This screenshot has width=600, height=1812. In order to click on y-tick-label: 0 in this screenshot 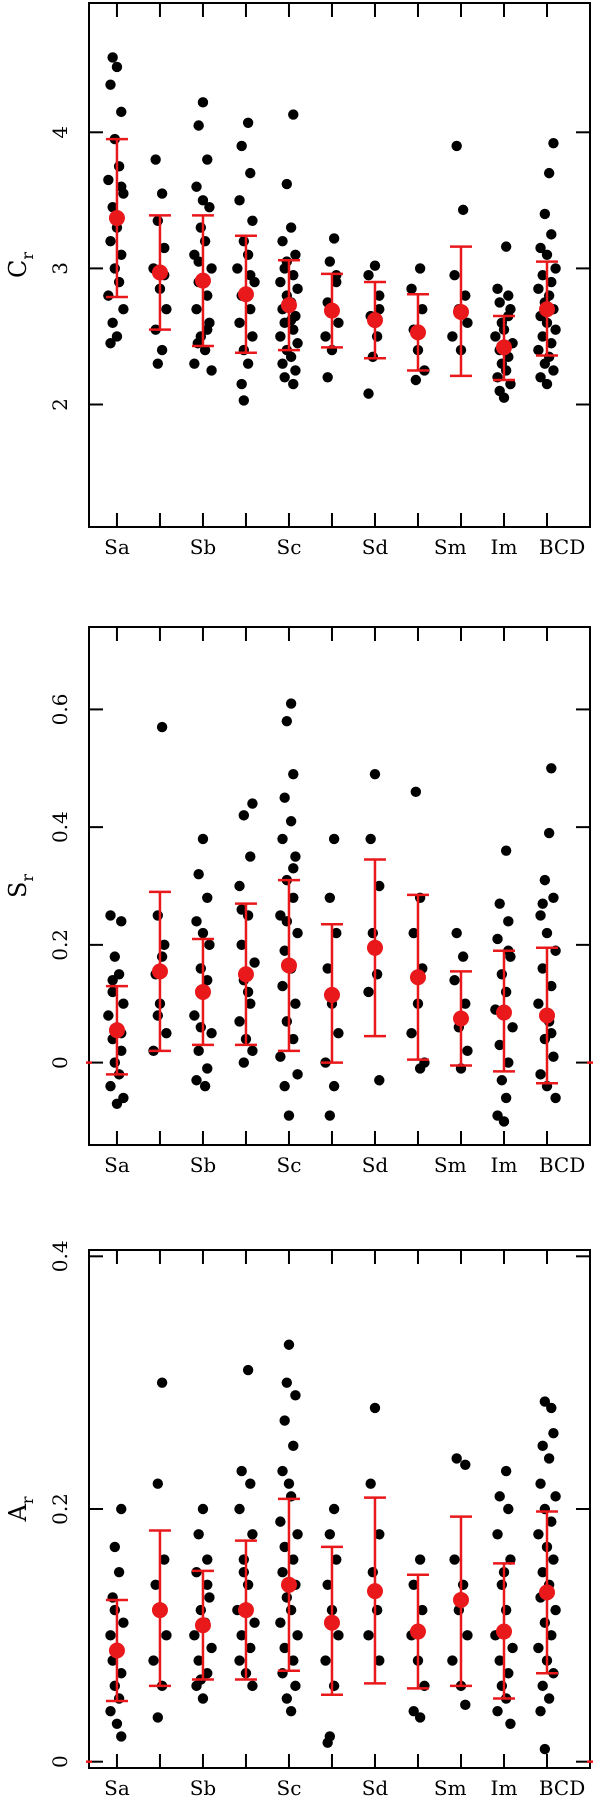, I will do `click(60, 1761)`.